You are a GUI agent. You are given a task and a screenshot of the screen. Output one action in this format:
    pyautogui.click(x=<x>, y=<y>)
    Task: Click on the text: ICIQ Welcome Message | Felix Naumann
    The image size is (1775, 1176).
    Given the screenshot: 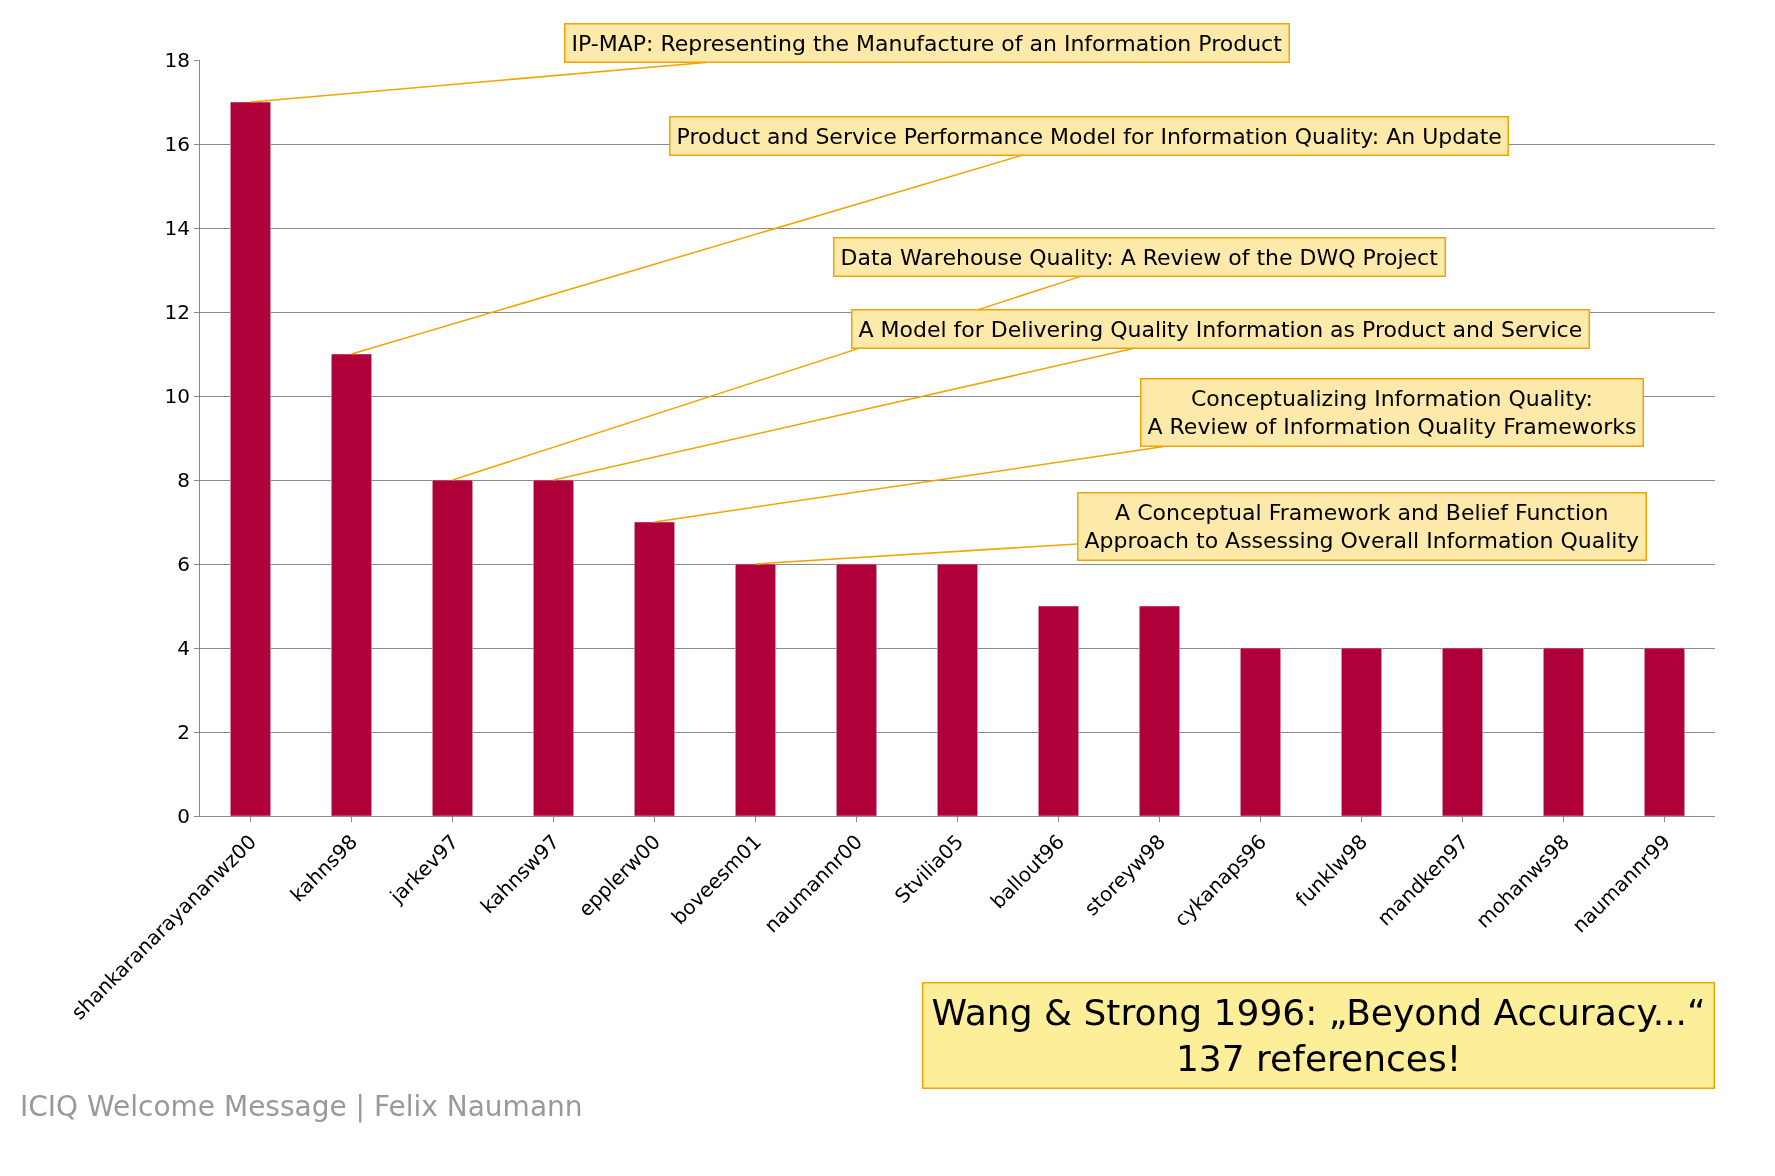 What is the action you would take?
    pyautogui.click(x=301, y=1106)
    